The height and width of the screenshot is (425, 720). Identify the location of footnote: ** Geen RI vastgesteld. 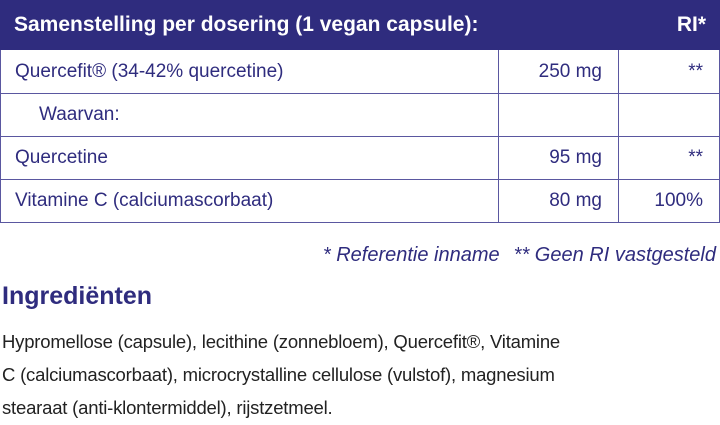
(614, 255).